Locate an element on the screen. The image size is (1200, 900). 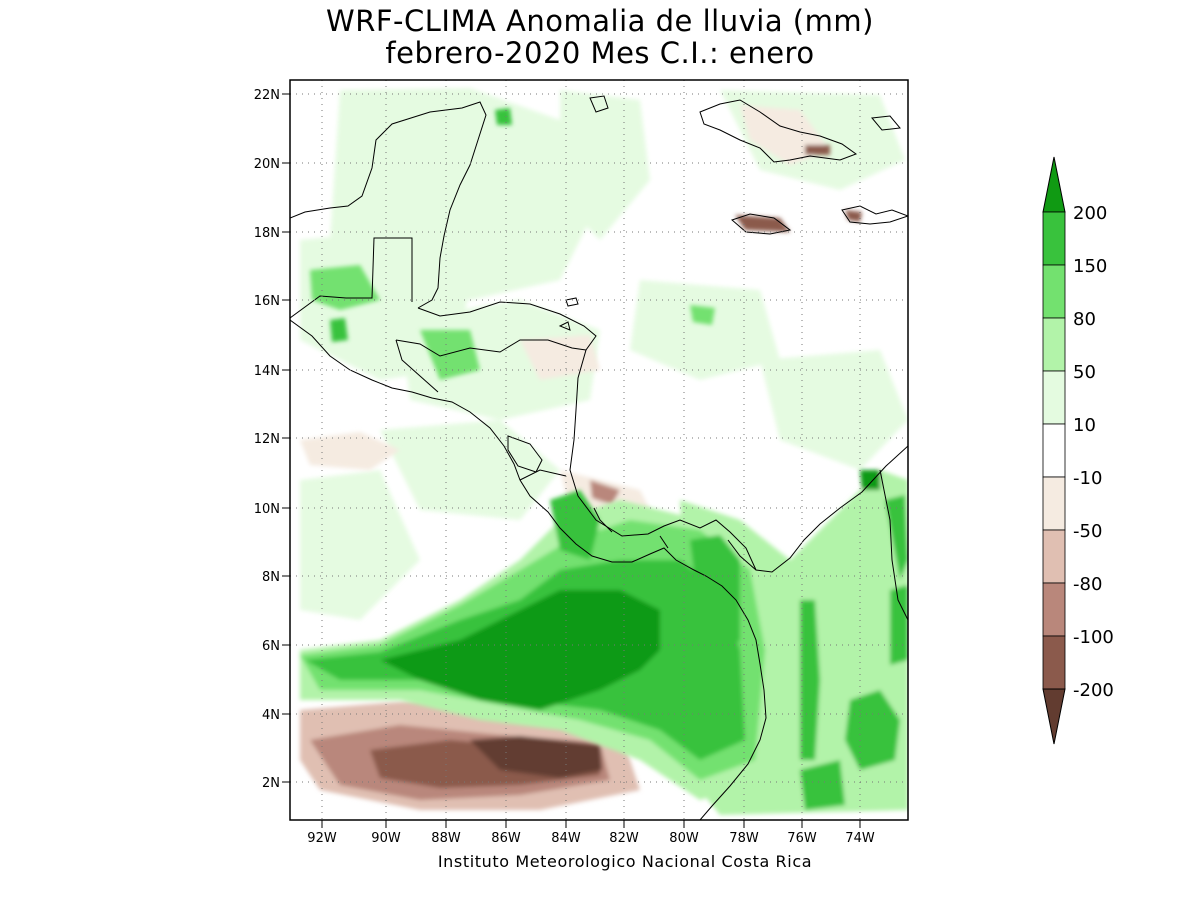
lat-label: 14N is located at coordinates (267, 371).